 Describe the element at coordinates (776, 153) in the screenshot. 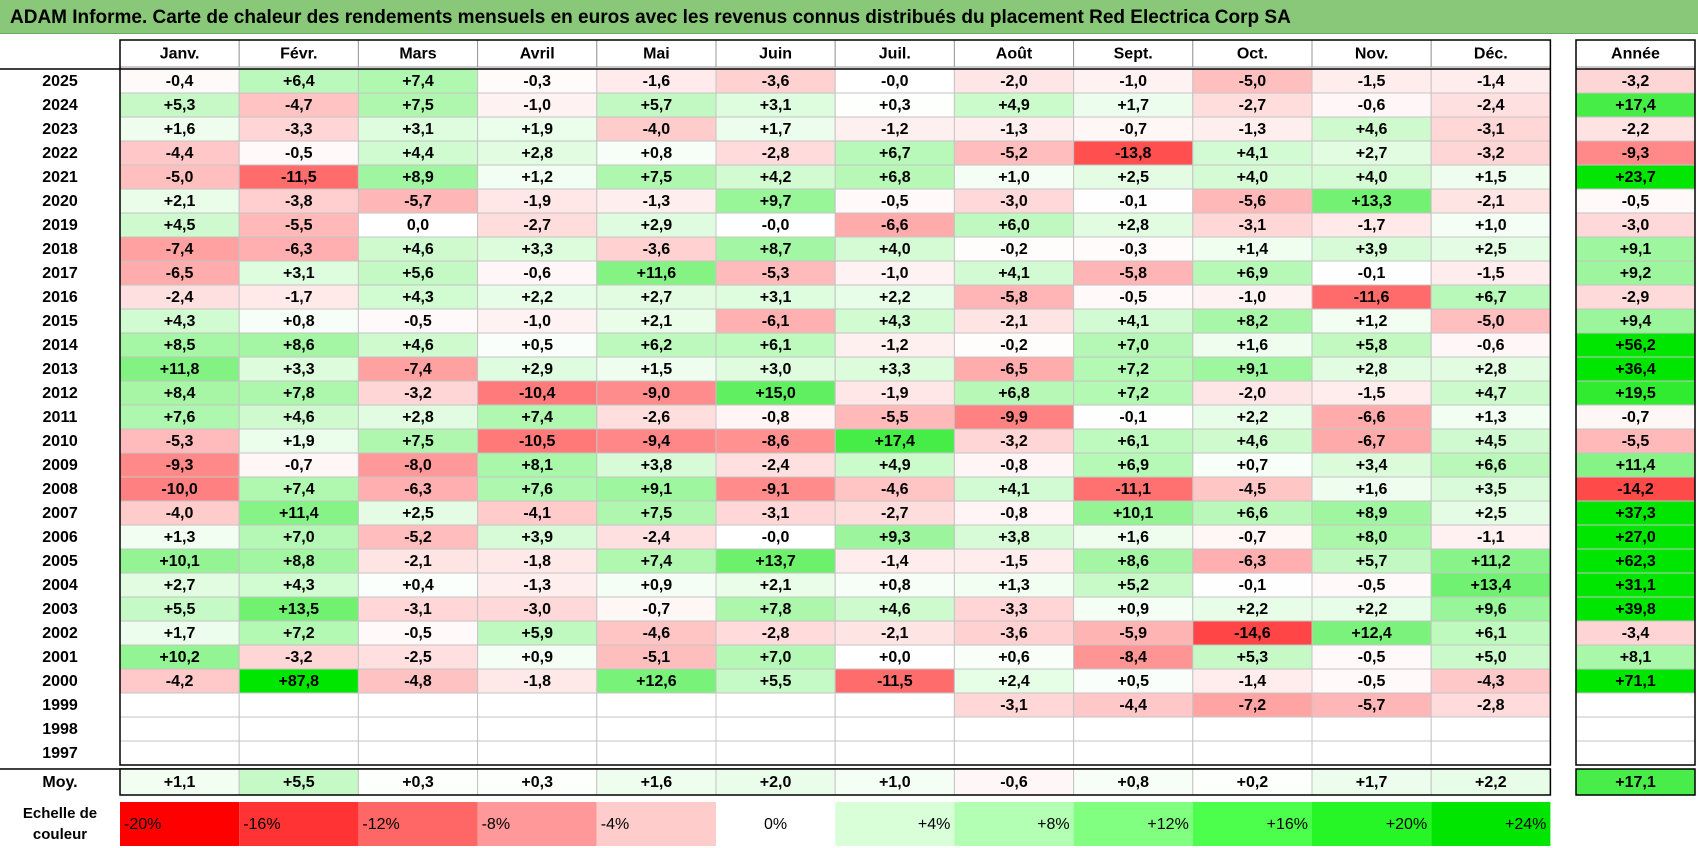

I see `cell-value: -2,8` at that location.